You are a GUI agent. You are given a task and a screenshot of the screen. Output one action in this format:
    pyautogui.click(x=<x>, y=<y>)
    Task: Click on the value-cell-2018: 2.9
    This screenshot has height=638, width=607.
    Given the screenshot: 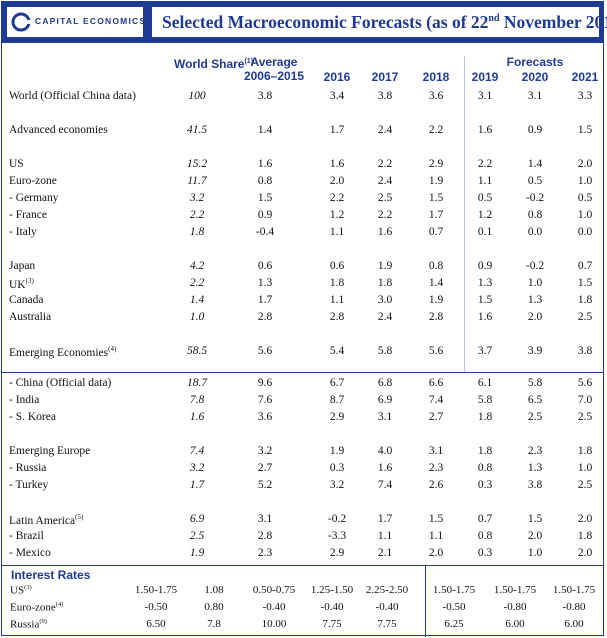 What is the action you would take?
    pyautogui.click(x=436, y=164)
    